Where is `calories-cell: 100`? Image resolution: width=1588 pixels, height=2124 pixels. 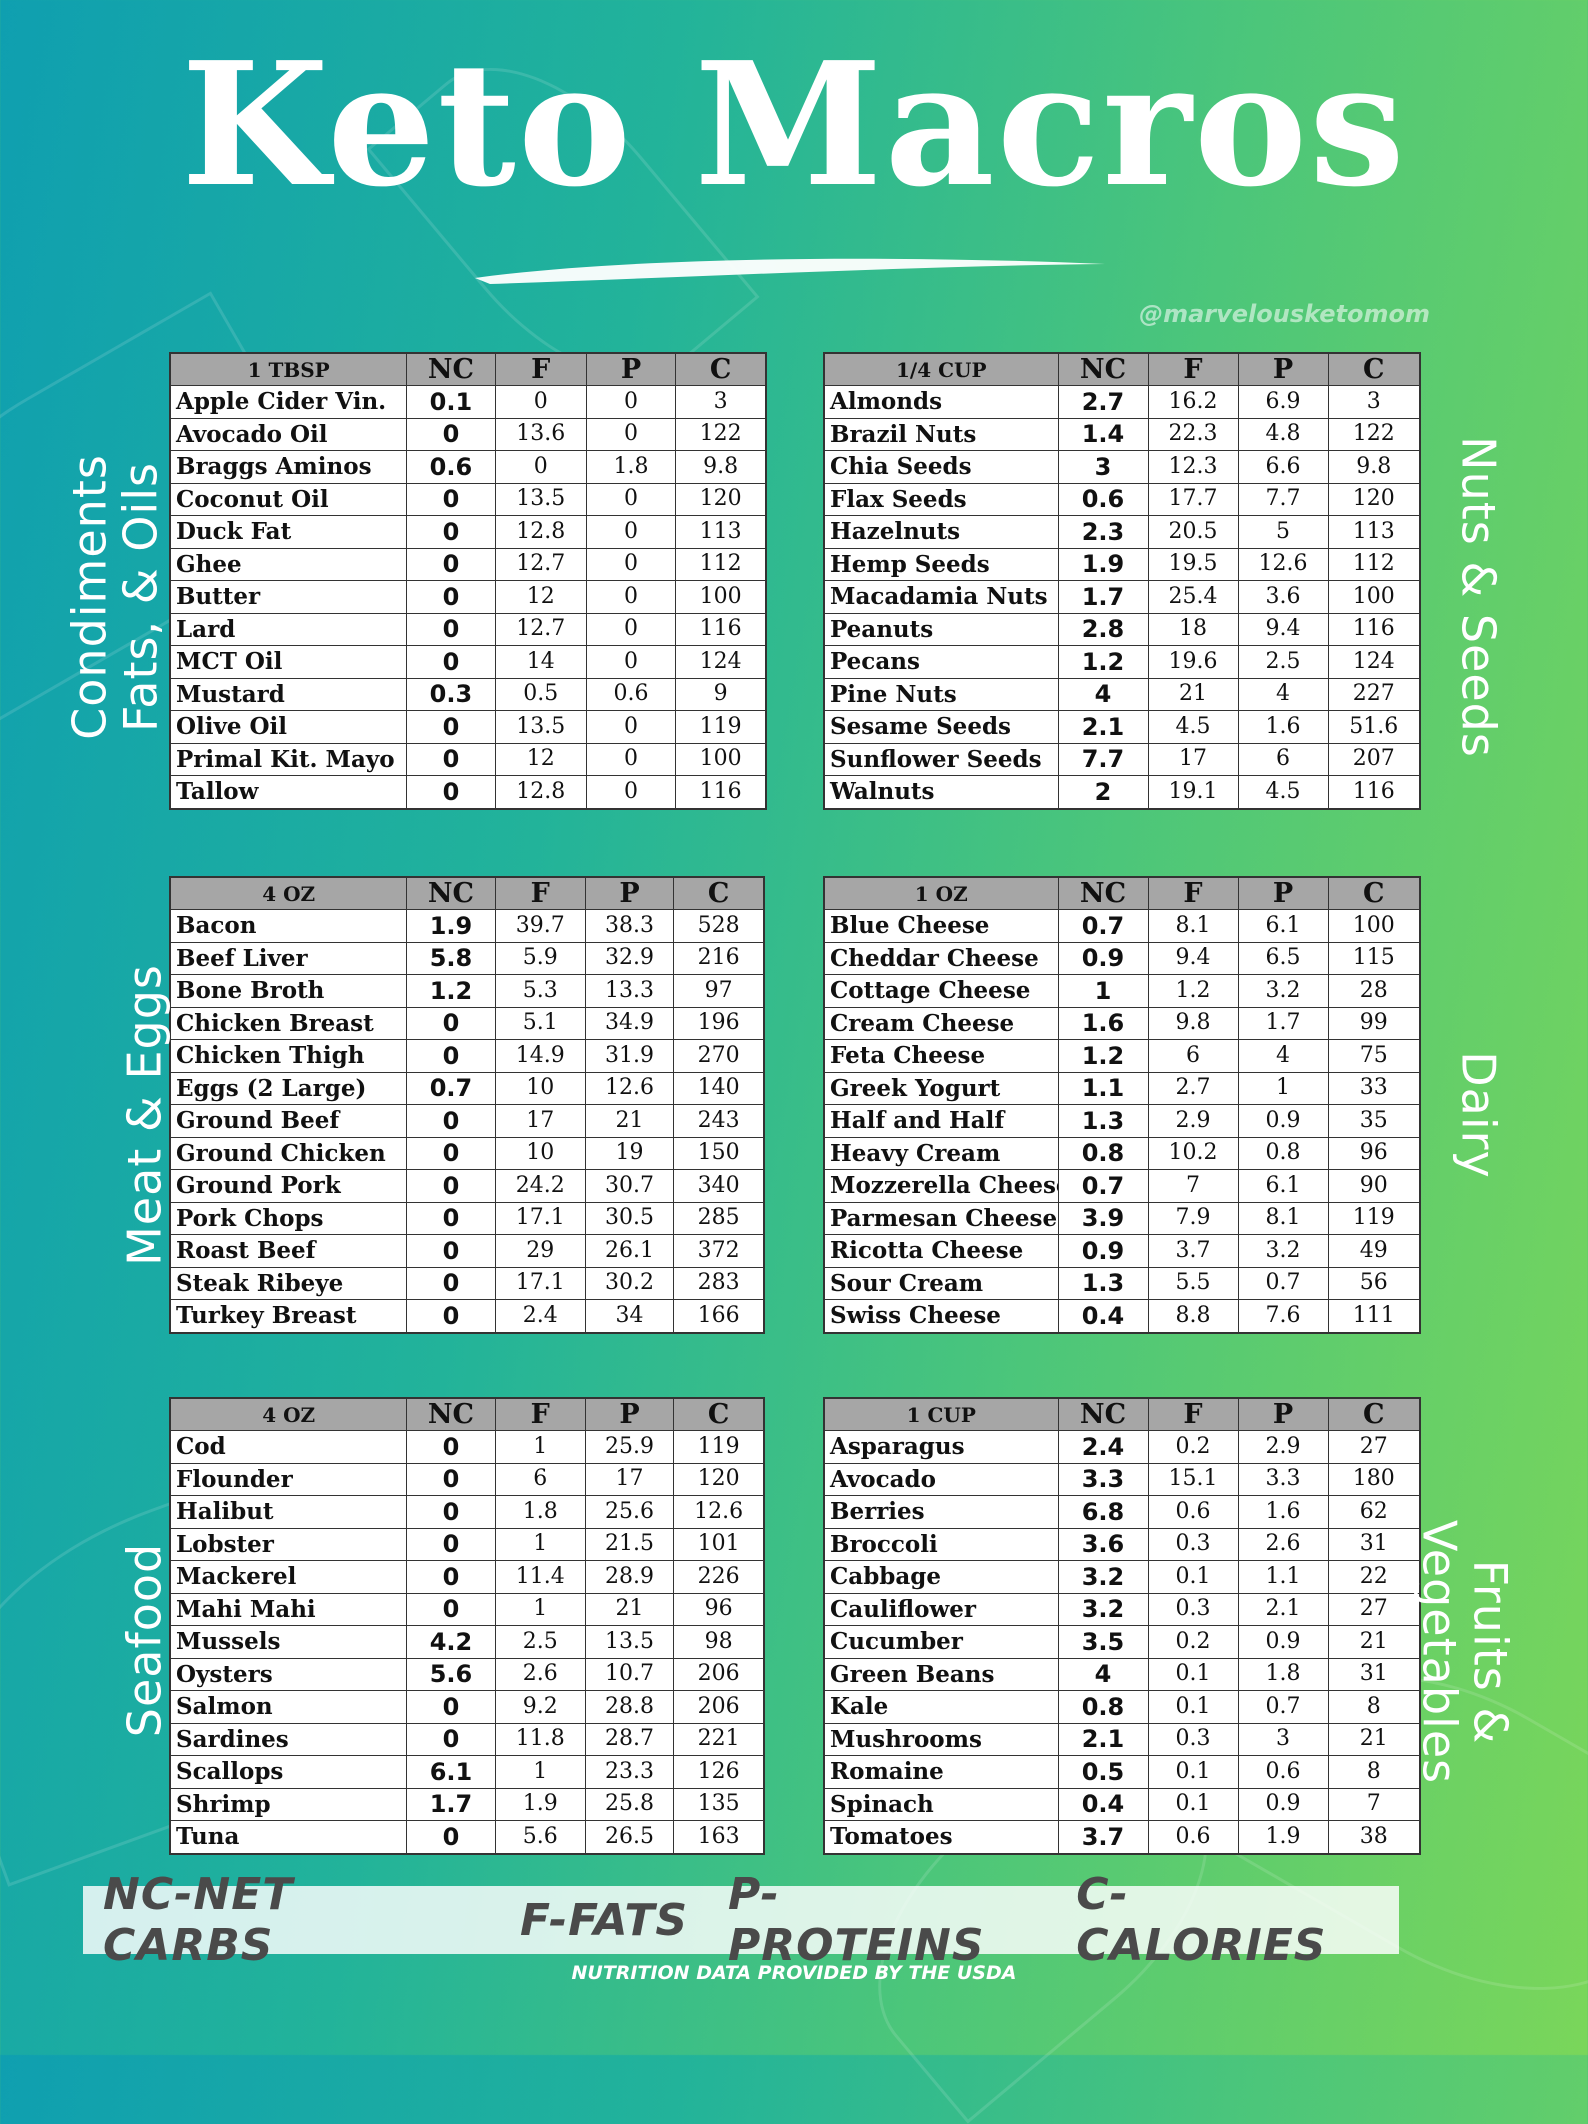 calories-cell: 100 is located at coordinates (1374, 597).